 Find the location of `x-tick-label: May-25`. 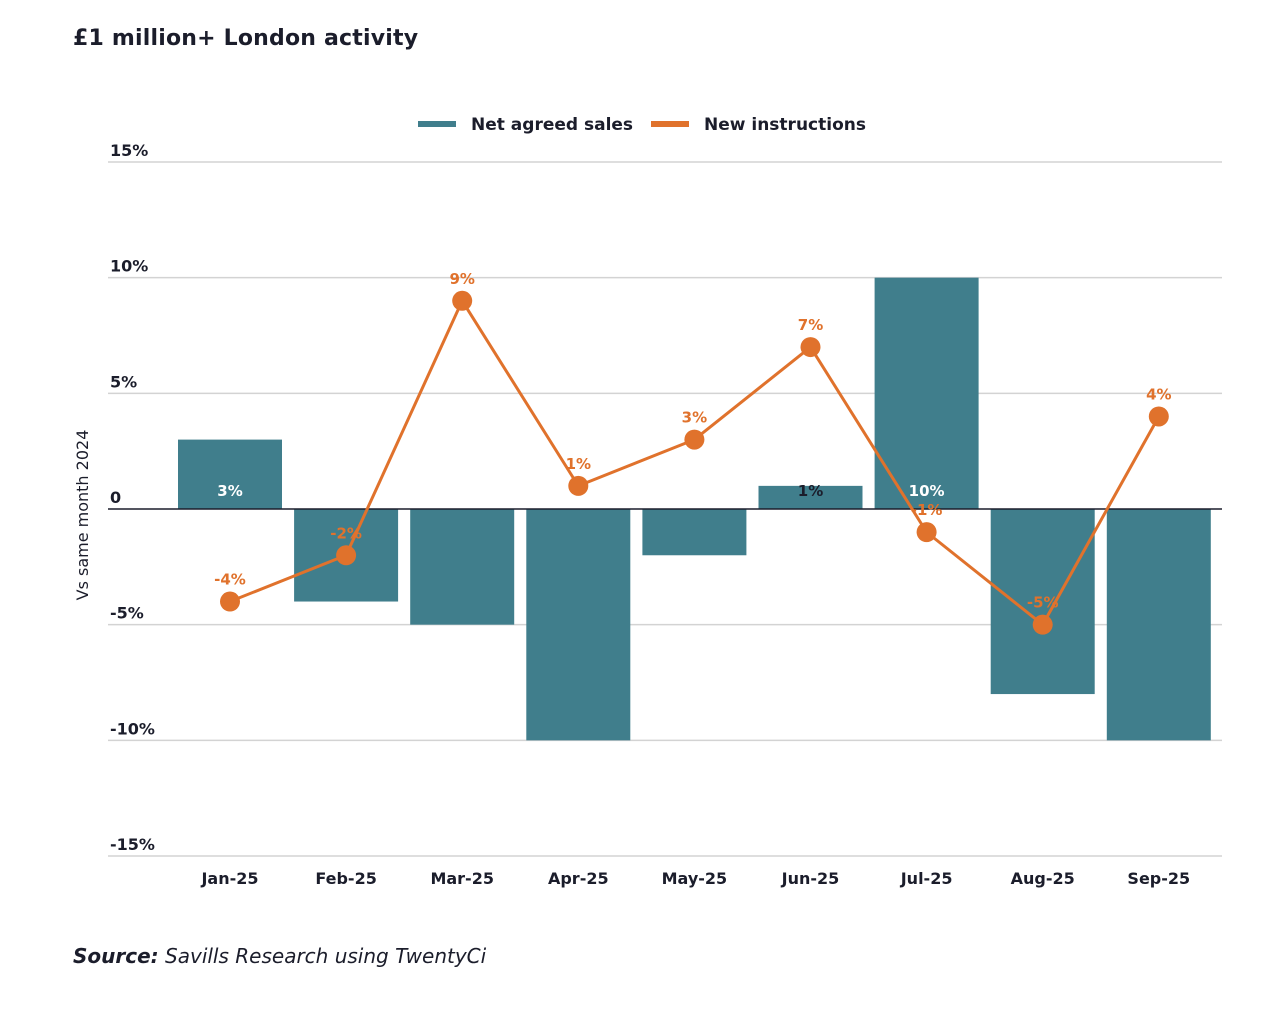

x-tick-label: May-25 is located at coordinates (695, 878).